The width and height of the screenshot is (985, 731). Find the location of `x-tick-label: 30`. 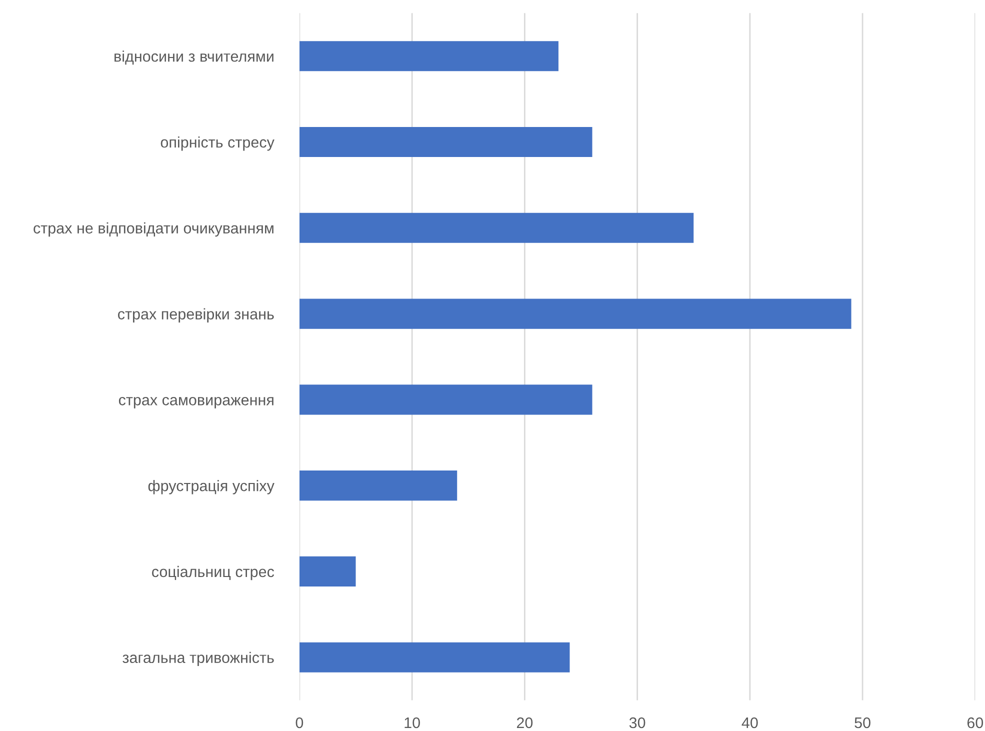

x-tick-label: 30 is located at coordinates (637, 722).